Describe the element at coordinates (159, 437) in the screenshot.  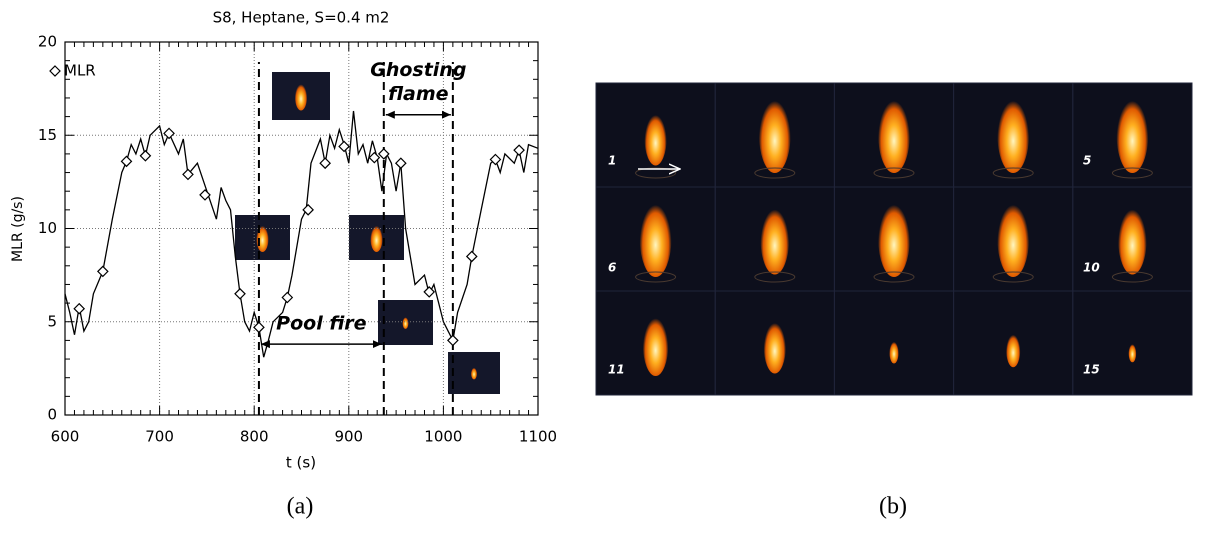
I see `x-tick-label: 700` at that location.